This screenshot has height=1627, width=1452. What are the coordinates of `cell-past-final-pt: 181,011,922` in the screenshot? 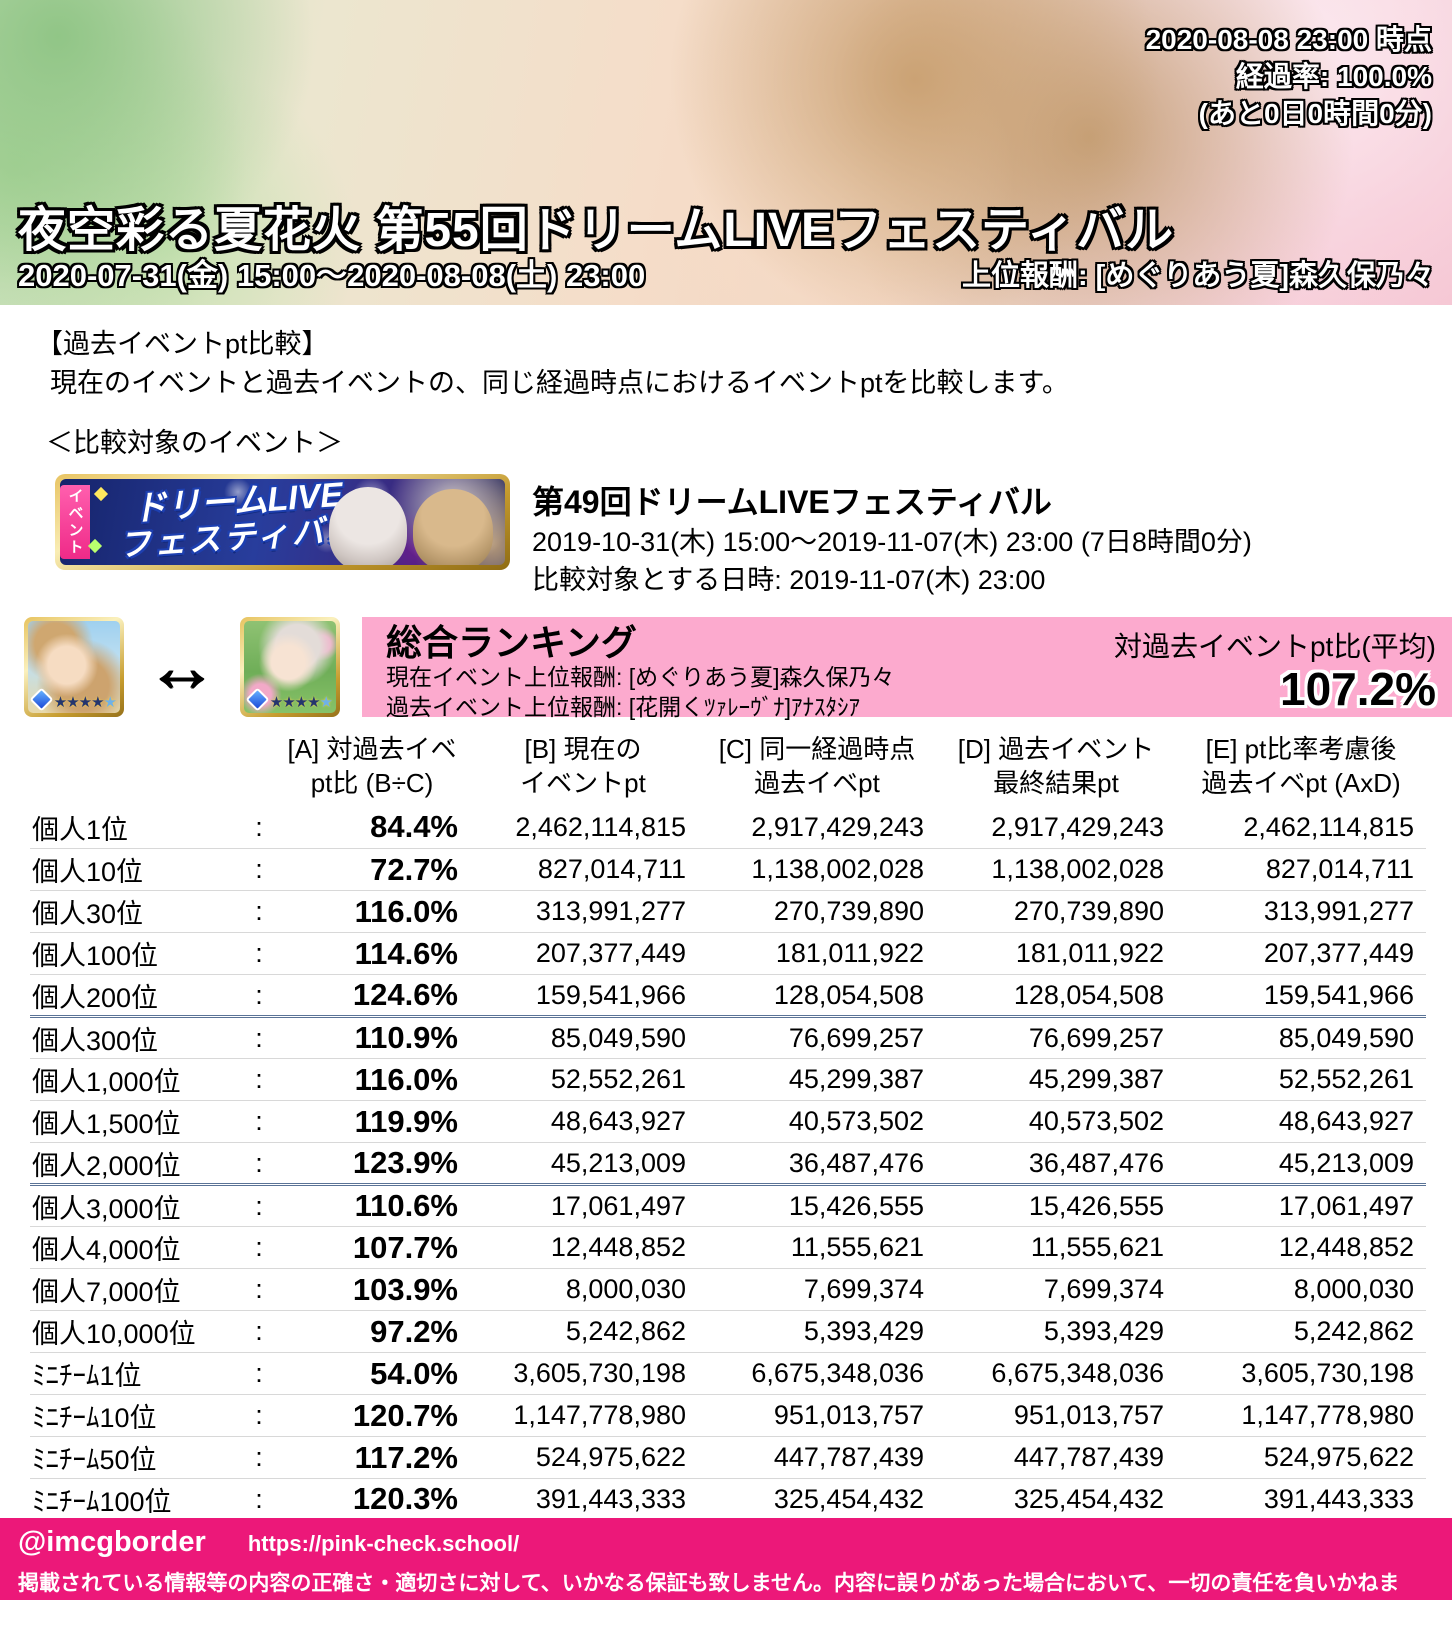 It's located at (1056, 954).